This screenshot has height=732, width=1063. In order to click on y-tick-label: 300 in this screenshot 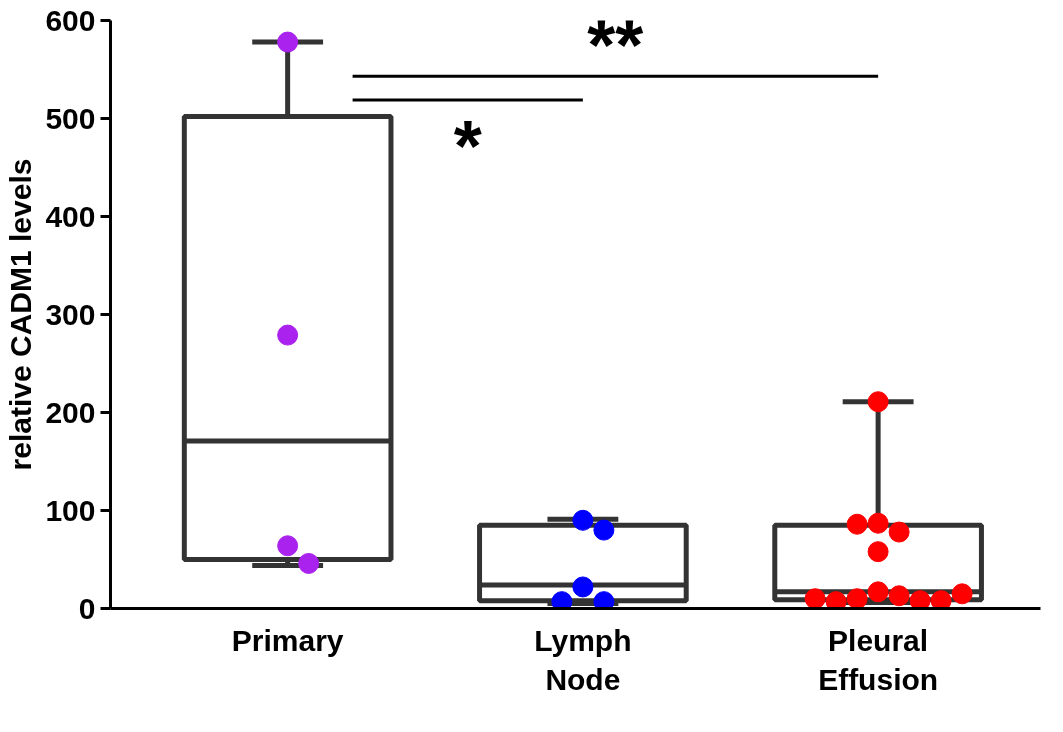, I will do `click(70, 314)`.